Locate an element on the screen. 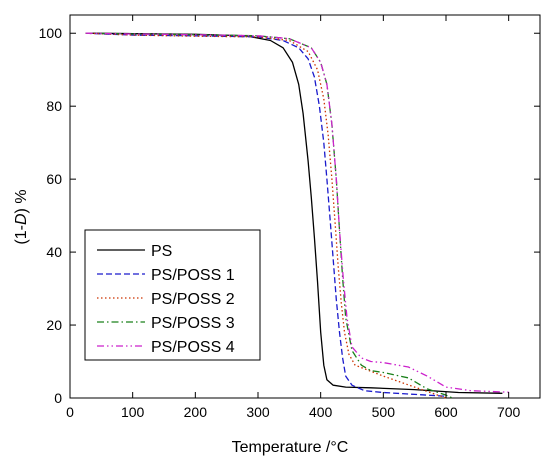 The width and height of the screenshot is (550, 462). legend-box is located at coordinates (172, 295).